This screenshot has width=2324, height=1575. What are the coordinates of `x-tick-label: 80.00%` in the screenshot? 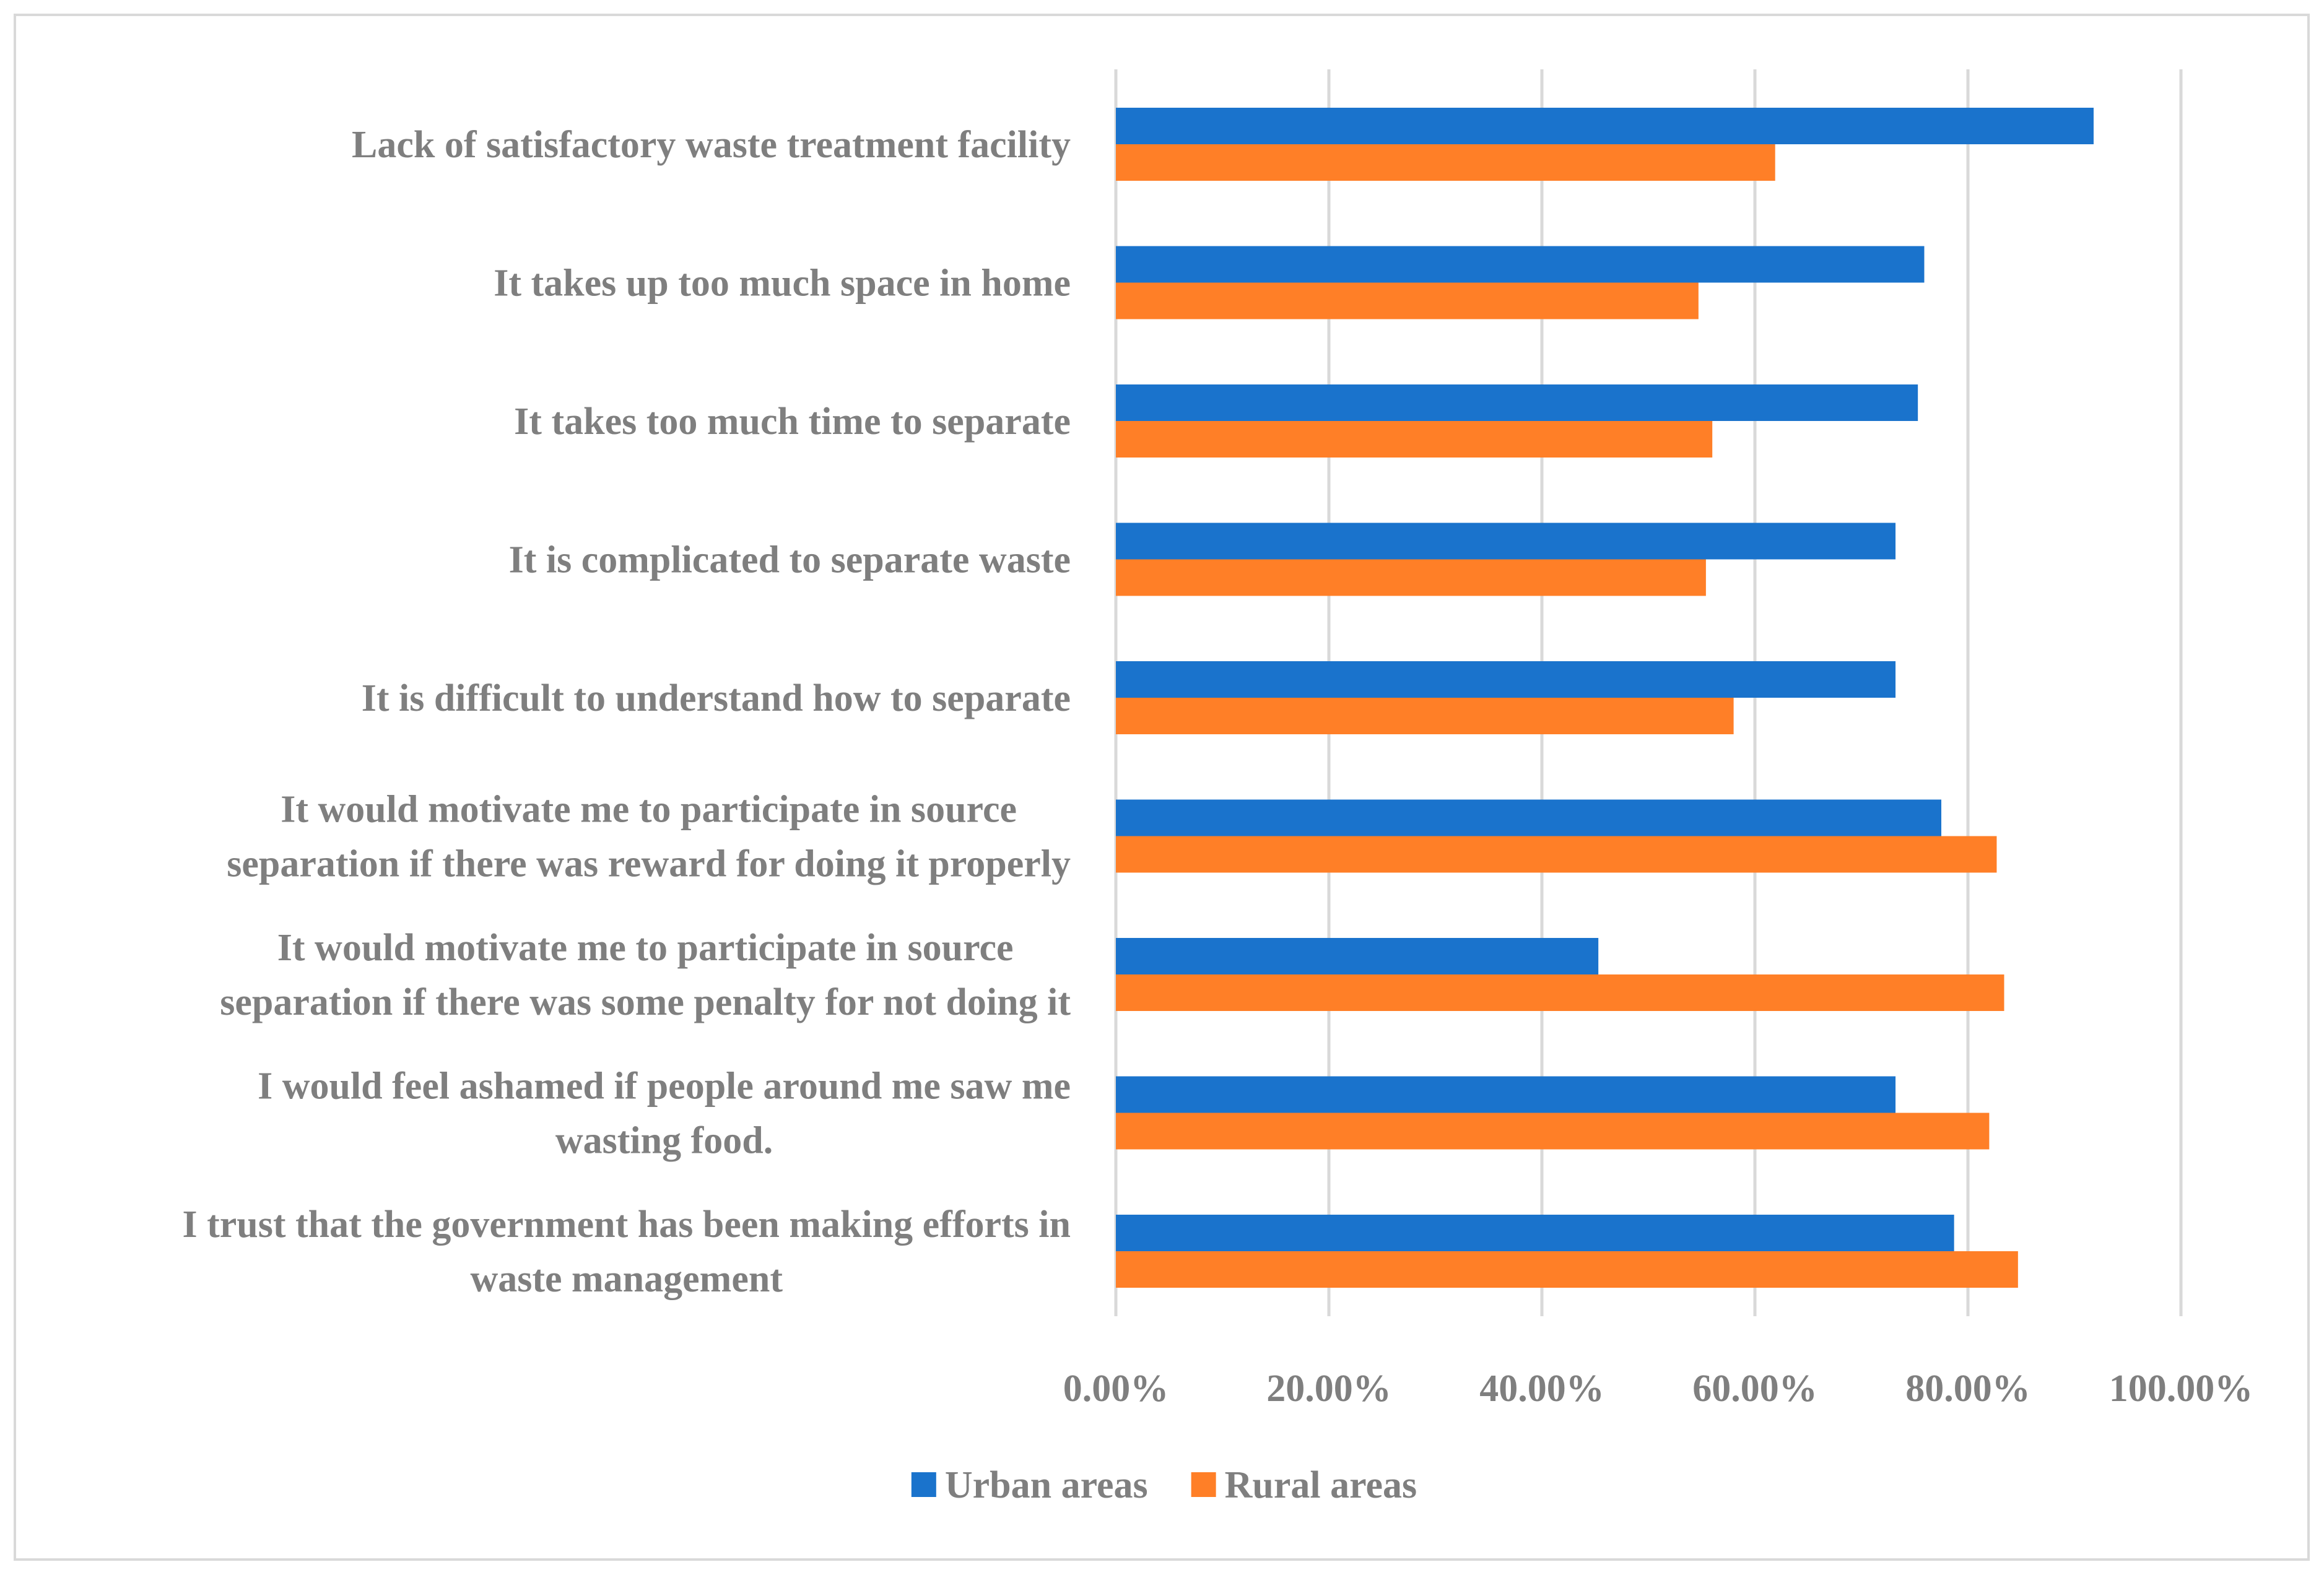 It's located at (1967, 1389).